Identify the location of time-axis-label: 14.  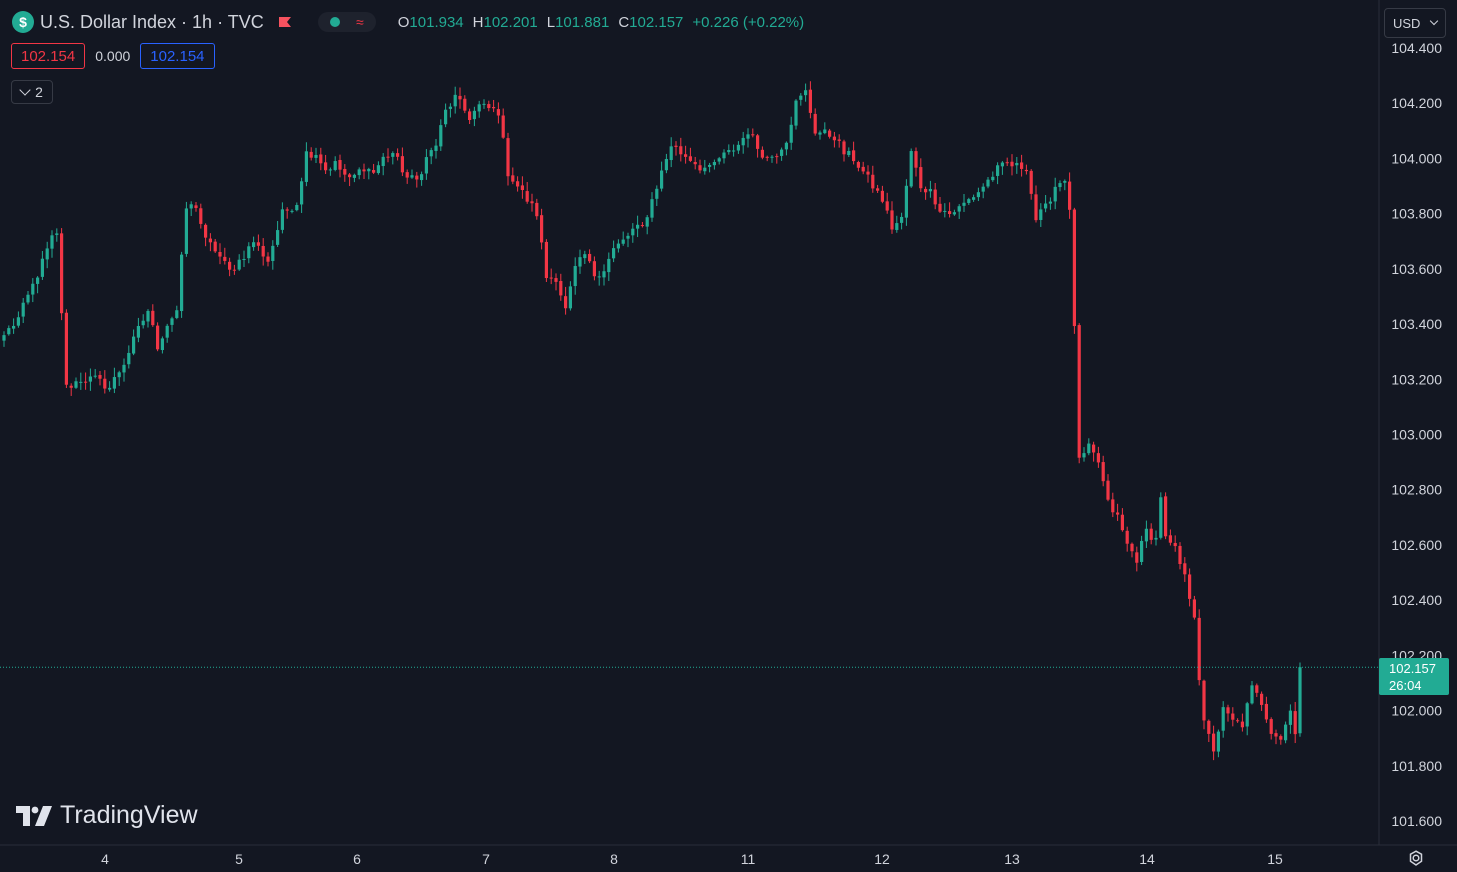
(1147, 859).